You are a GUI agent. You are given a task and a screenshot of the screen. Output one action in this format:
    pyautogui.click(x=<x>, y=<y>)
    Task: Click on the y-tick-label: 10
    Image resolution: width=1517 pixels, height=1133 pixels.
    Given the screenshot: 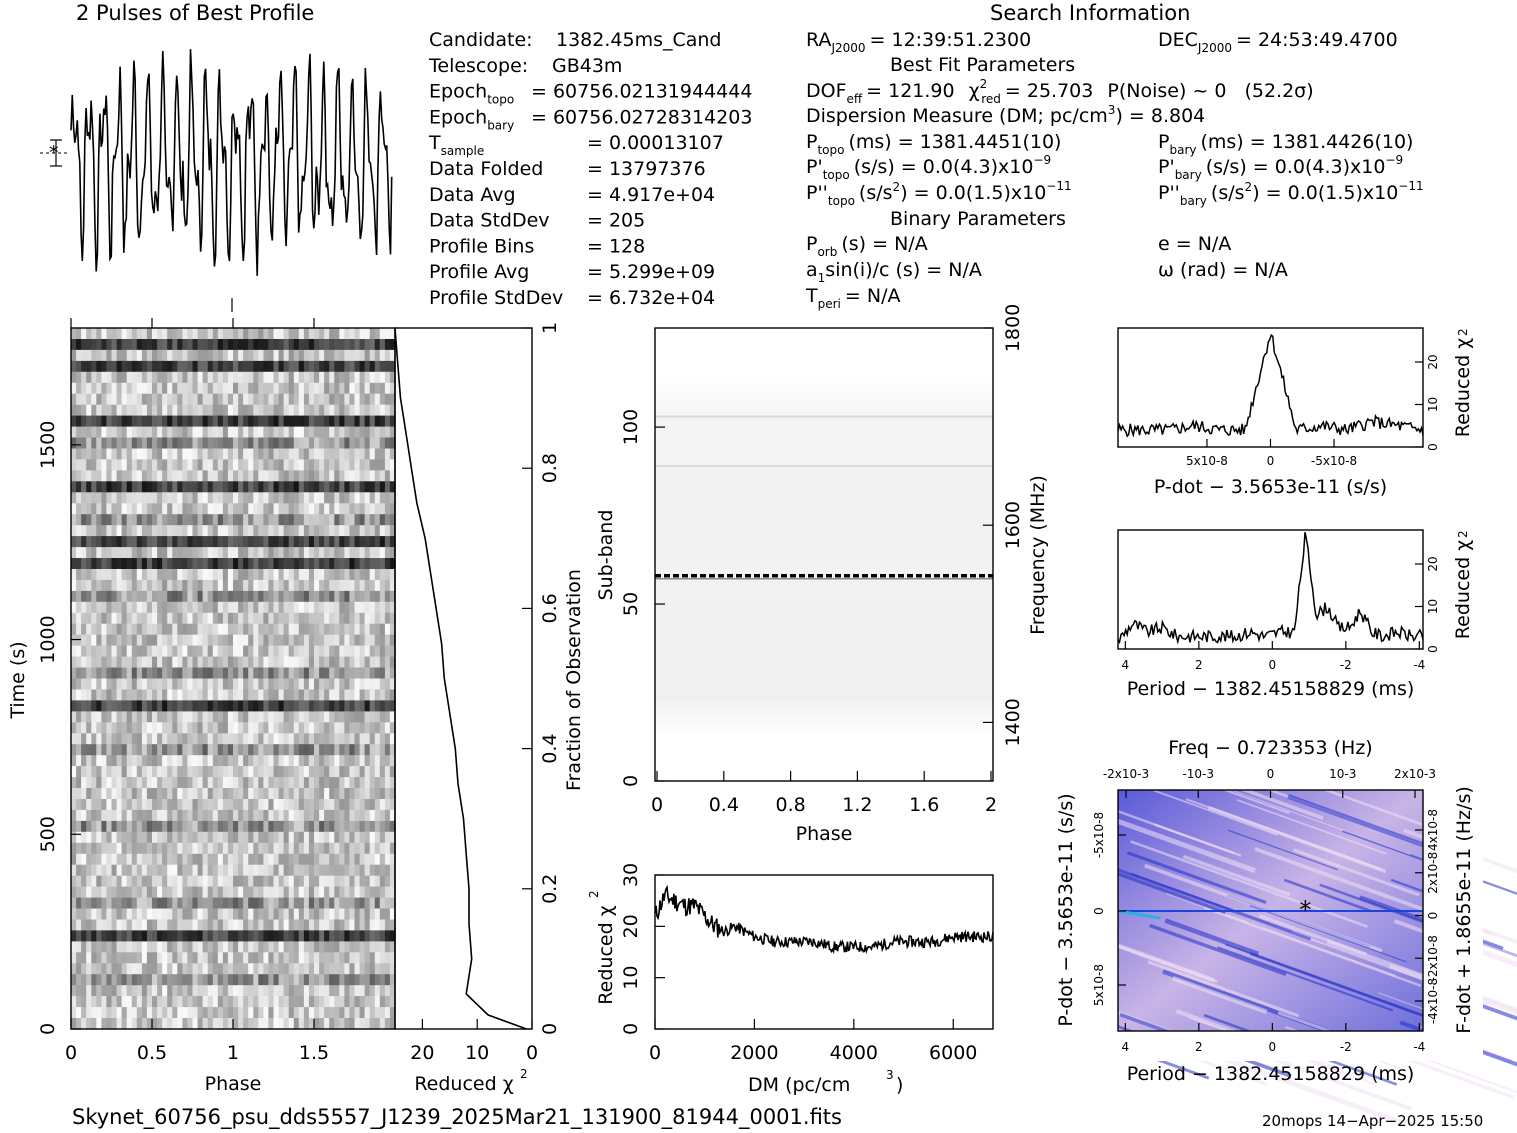 What is the action you would take?
    pyautogui.click(x=1433, y=606)
    